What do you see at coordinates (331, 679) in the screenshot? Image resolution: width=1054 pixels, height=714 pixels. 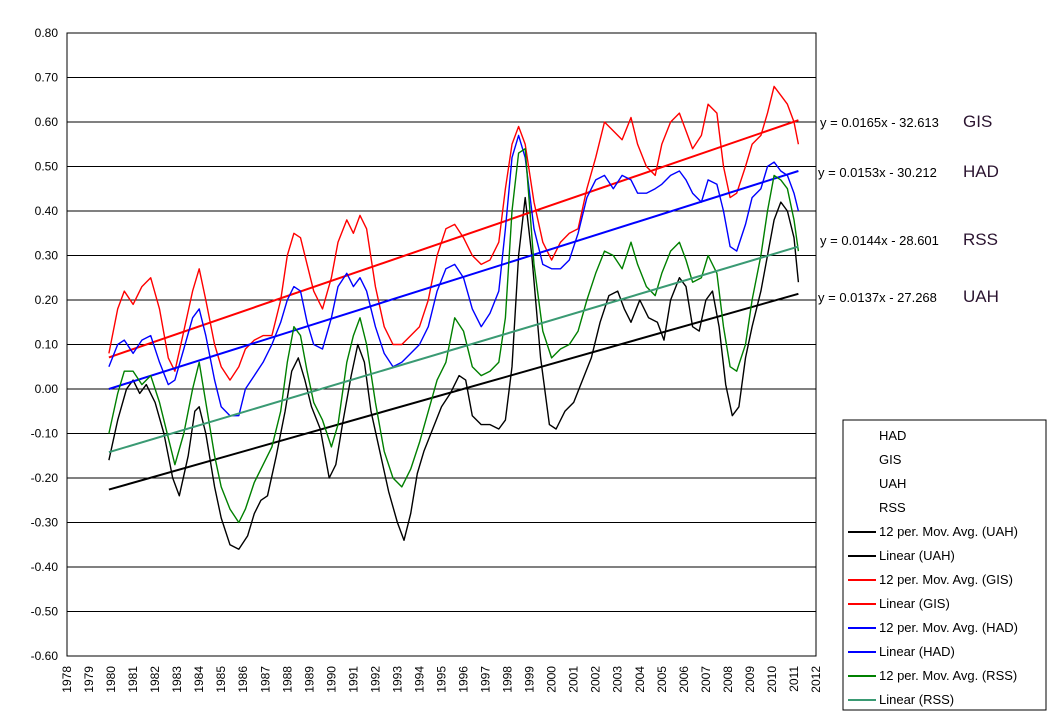 I see `x-tick-label: 1990` at bounding box center [331, 679].